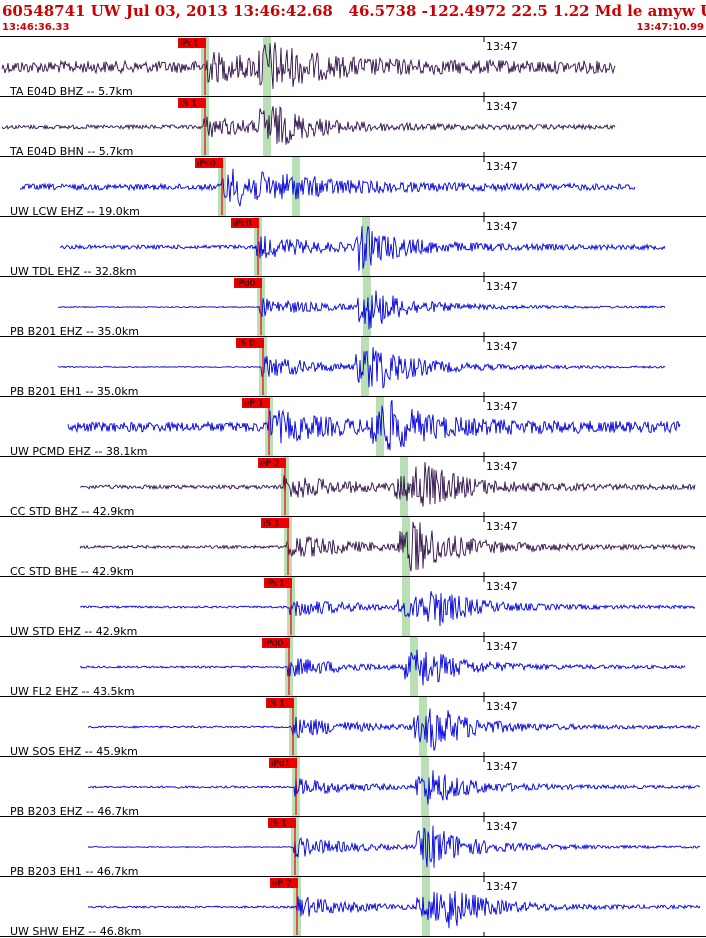 This screenshot has width=706, height=938. What do you see at coordinates (670, 27) in the screenshot?
I see `window-end-time: 13:47:10.99` at bounding box center [670, 27].